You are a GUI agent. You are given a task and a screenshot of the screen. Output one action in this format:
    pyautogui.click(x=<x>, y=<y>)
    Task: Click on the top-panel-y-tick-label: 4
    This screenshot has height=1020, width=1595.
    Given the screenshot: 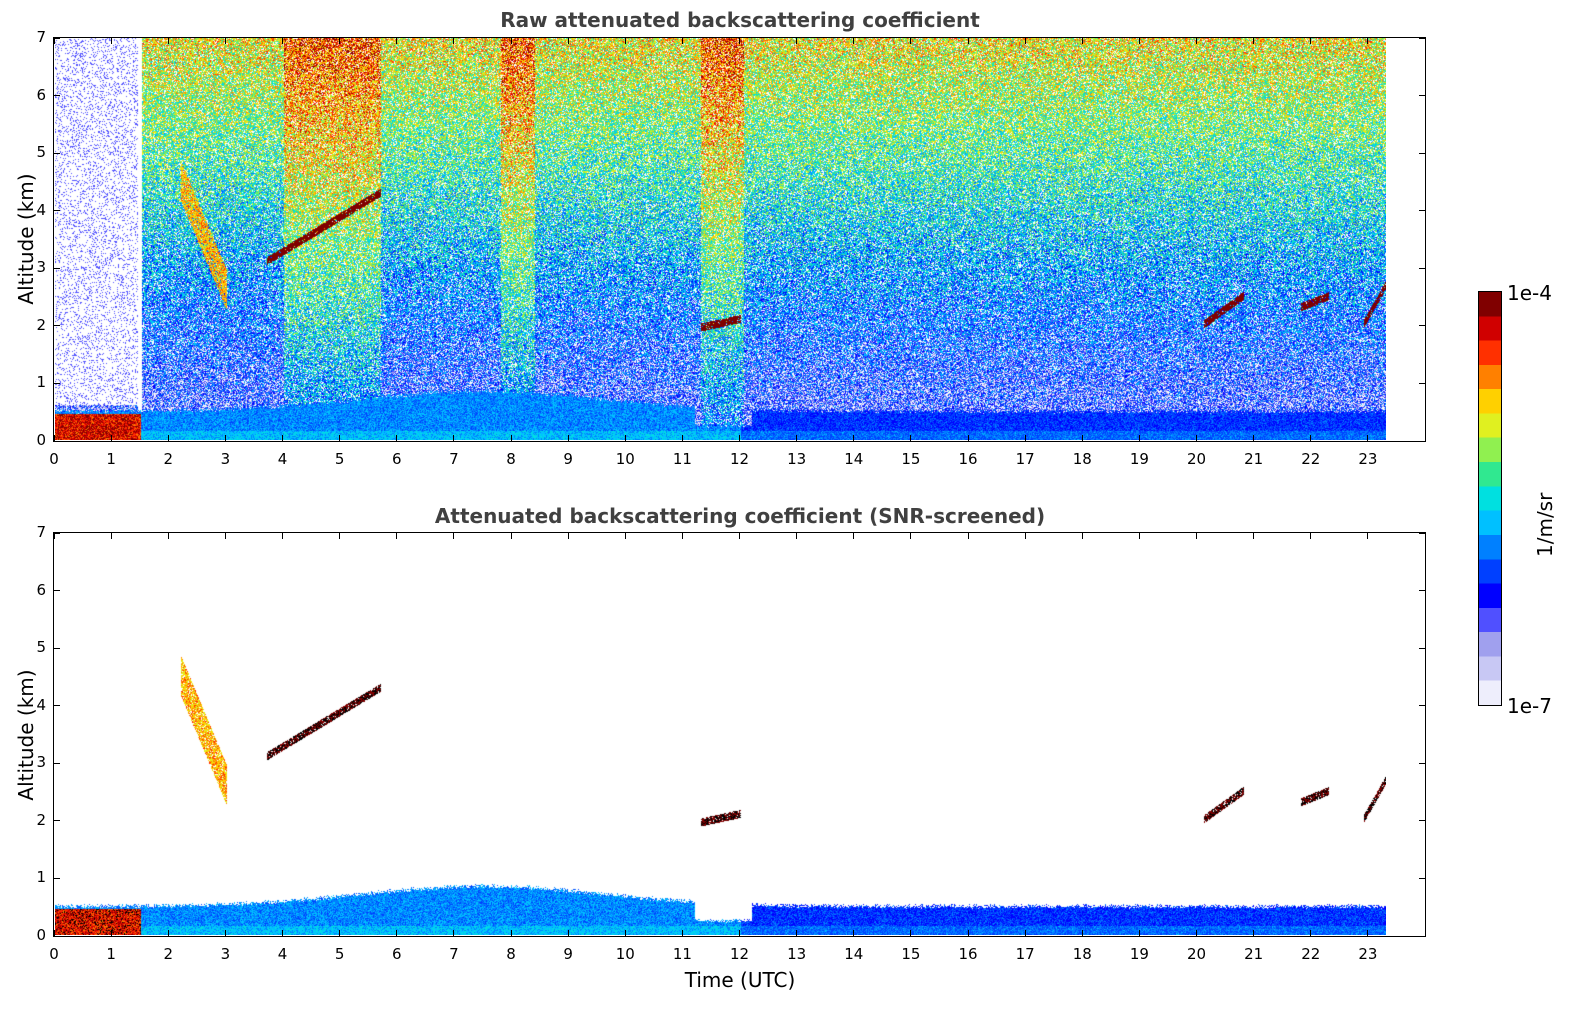 What is the action you would take?
    pyautogui.click(x=41, y=209)
    